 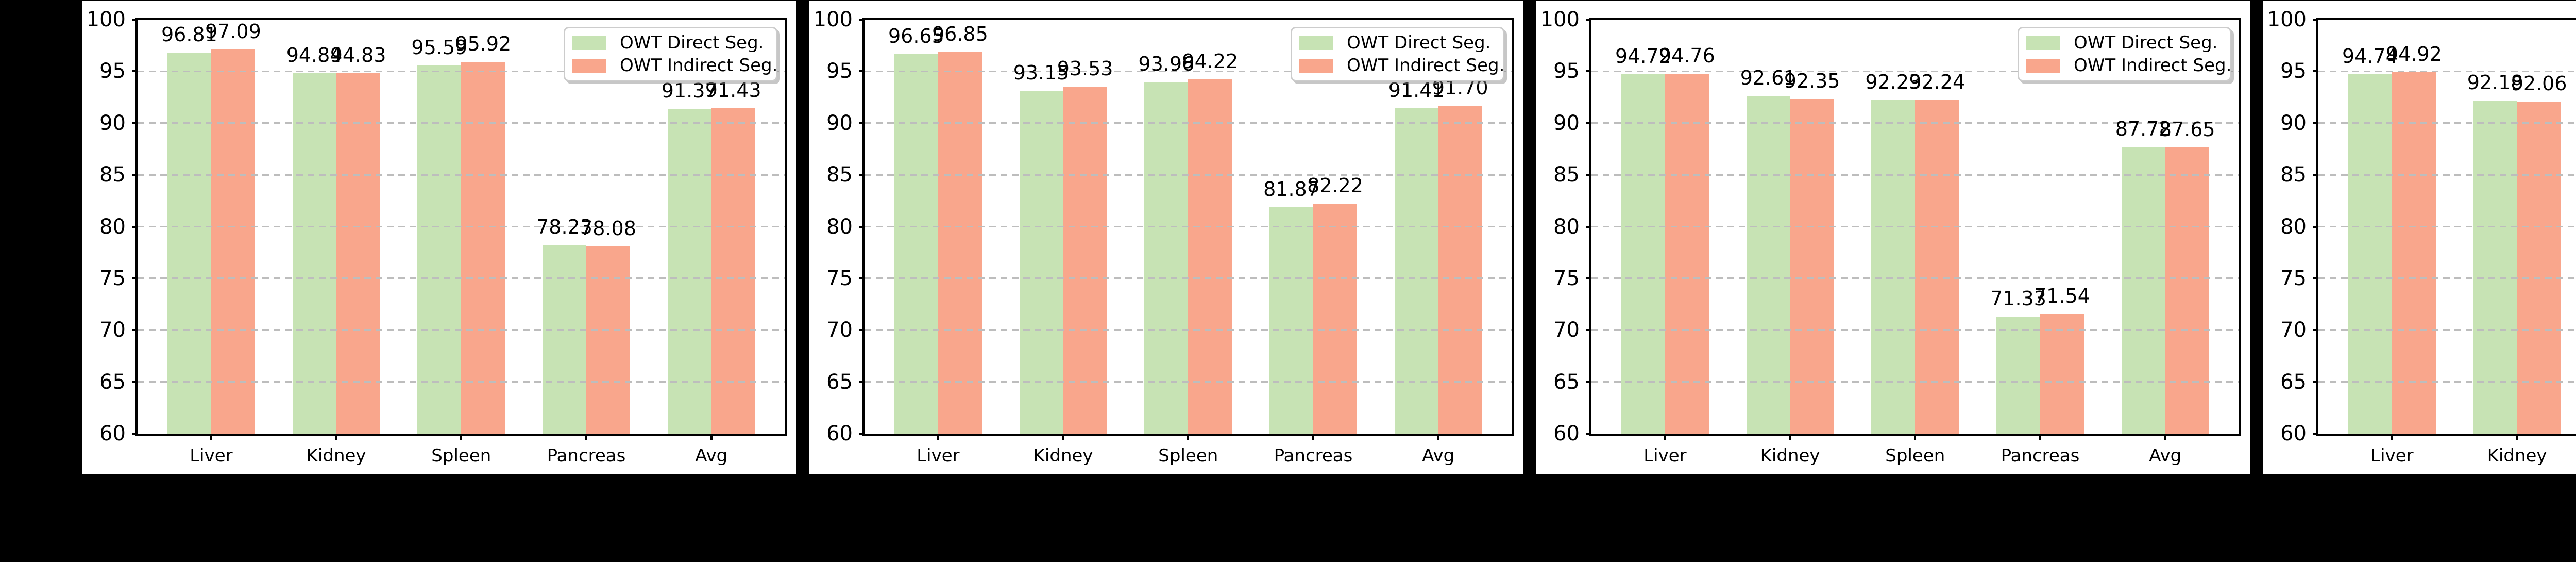 What do you see at coordinates (2166, 455) in the screenshot?
I see `x-axis-label-avg: Avg` at bounding box center [2166, 455].